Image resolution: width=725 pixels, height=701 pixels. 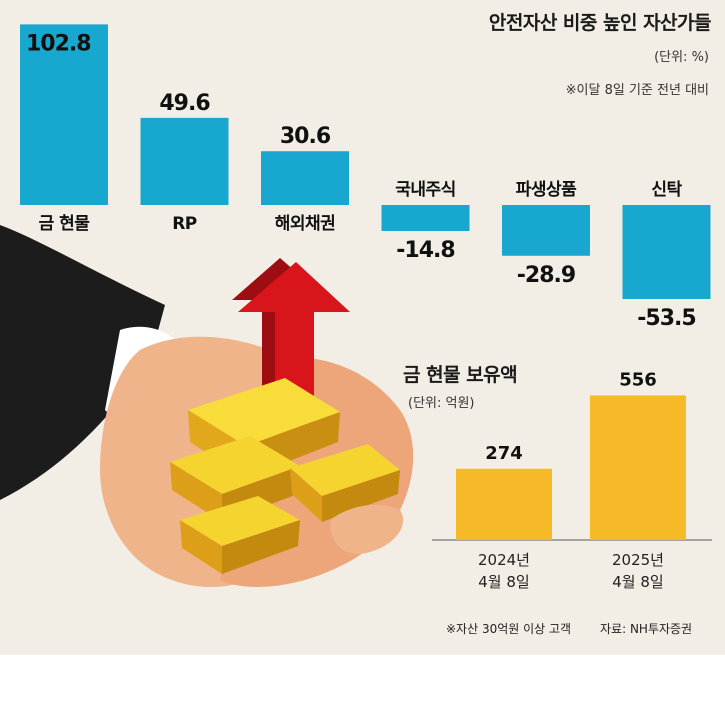 What do you see at coordinates (600, 23) in the screenshot?
I see `chart-title: 안전자산 비중 높인 자산가들` at bounding box center [600, 23].